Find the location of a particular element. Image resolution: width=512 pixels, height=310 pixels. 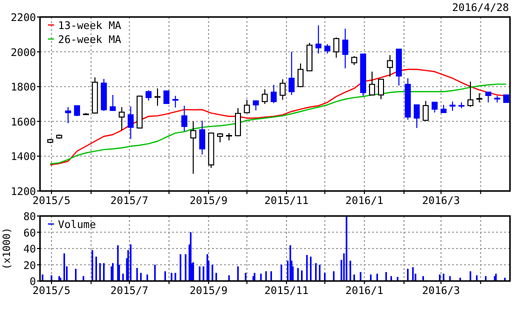

y-tick-label: 80 is located at coordinates (29, 217).